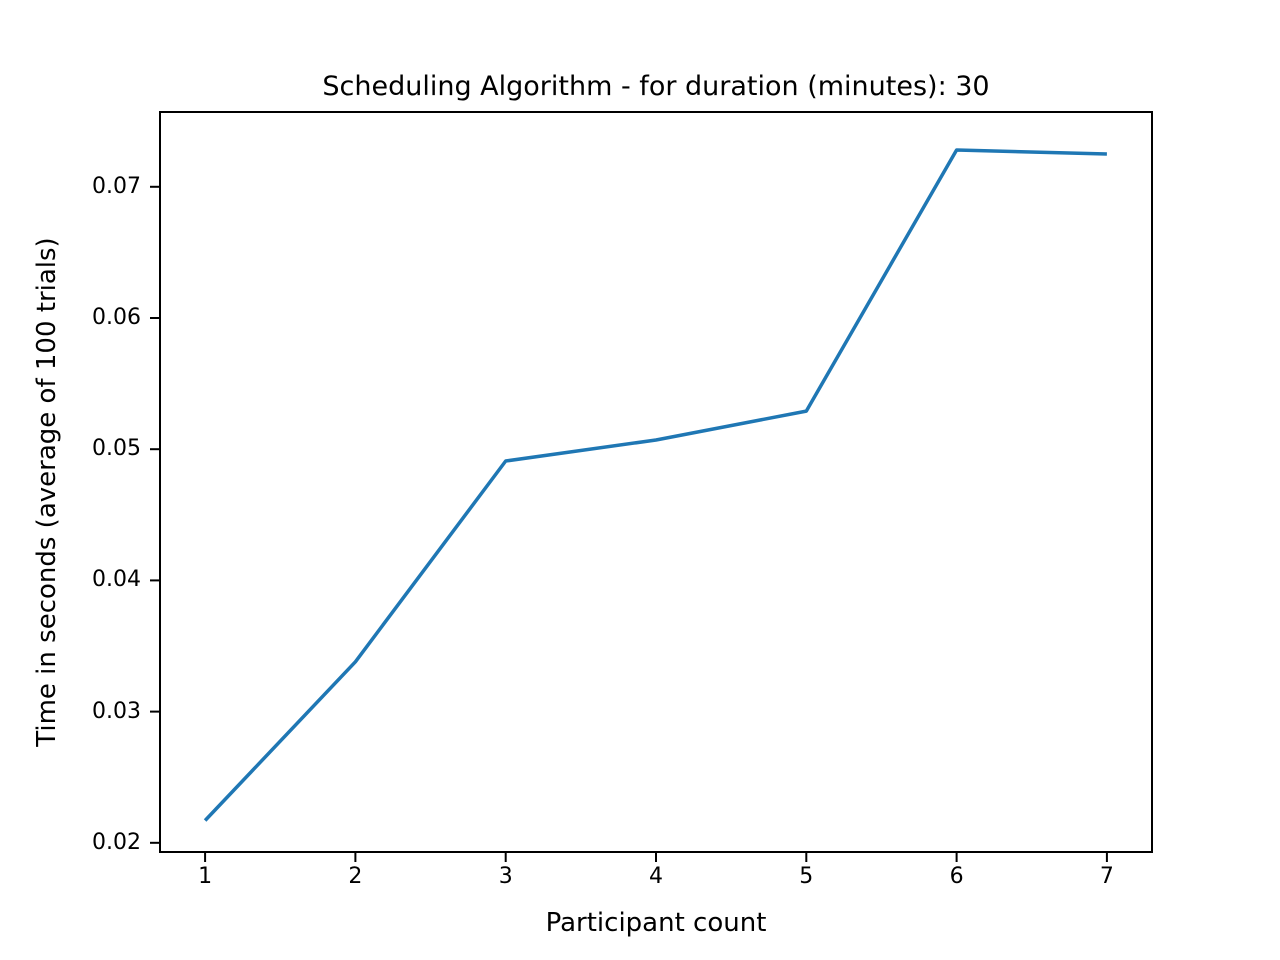  Describe the element at coordinates (806, 876) in the screenshot. I see `x-tick-label: 5` at that location.